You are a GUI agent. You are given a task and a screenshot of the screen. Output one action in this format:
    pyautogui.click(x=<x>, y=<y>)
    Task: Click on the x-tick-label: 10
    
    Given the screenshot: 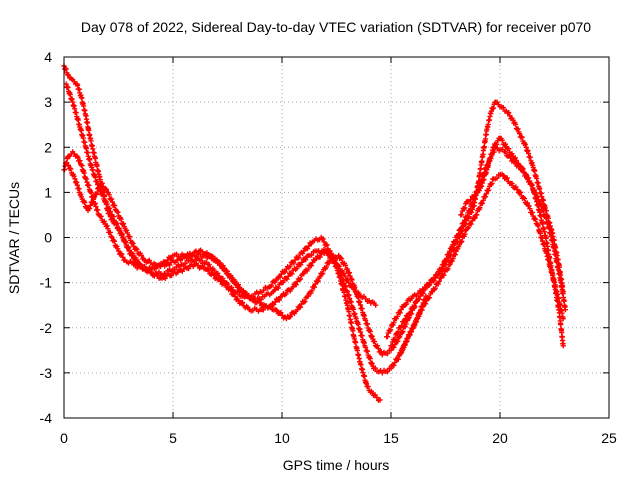 What is the action you would take?
    pyautogui.click(x=282, y=438)
    